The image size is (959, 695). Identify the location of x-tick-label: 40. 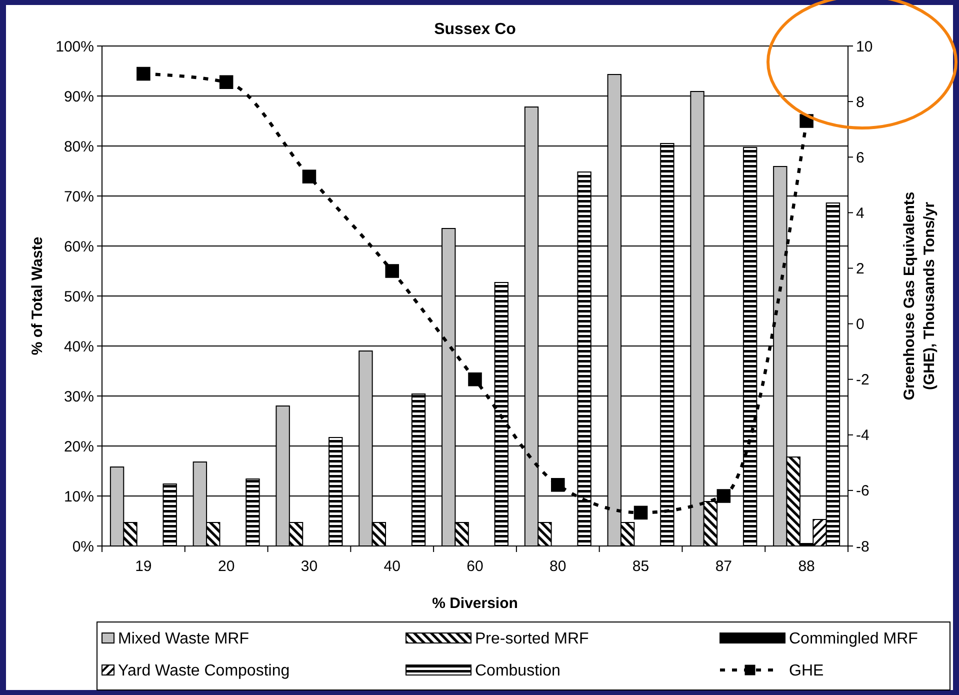
(392, 566).